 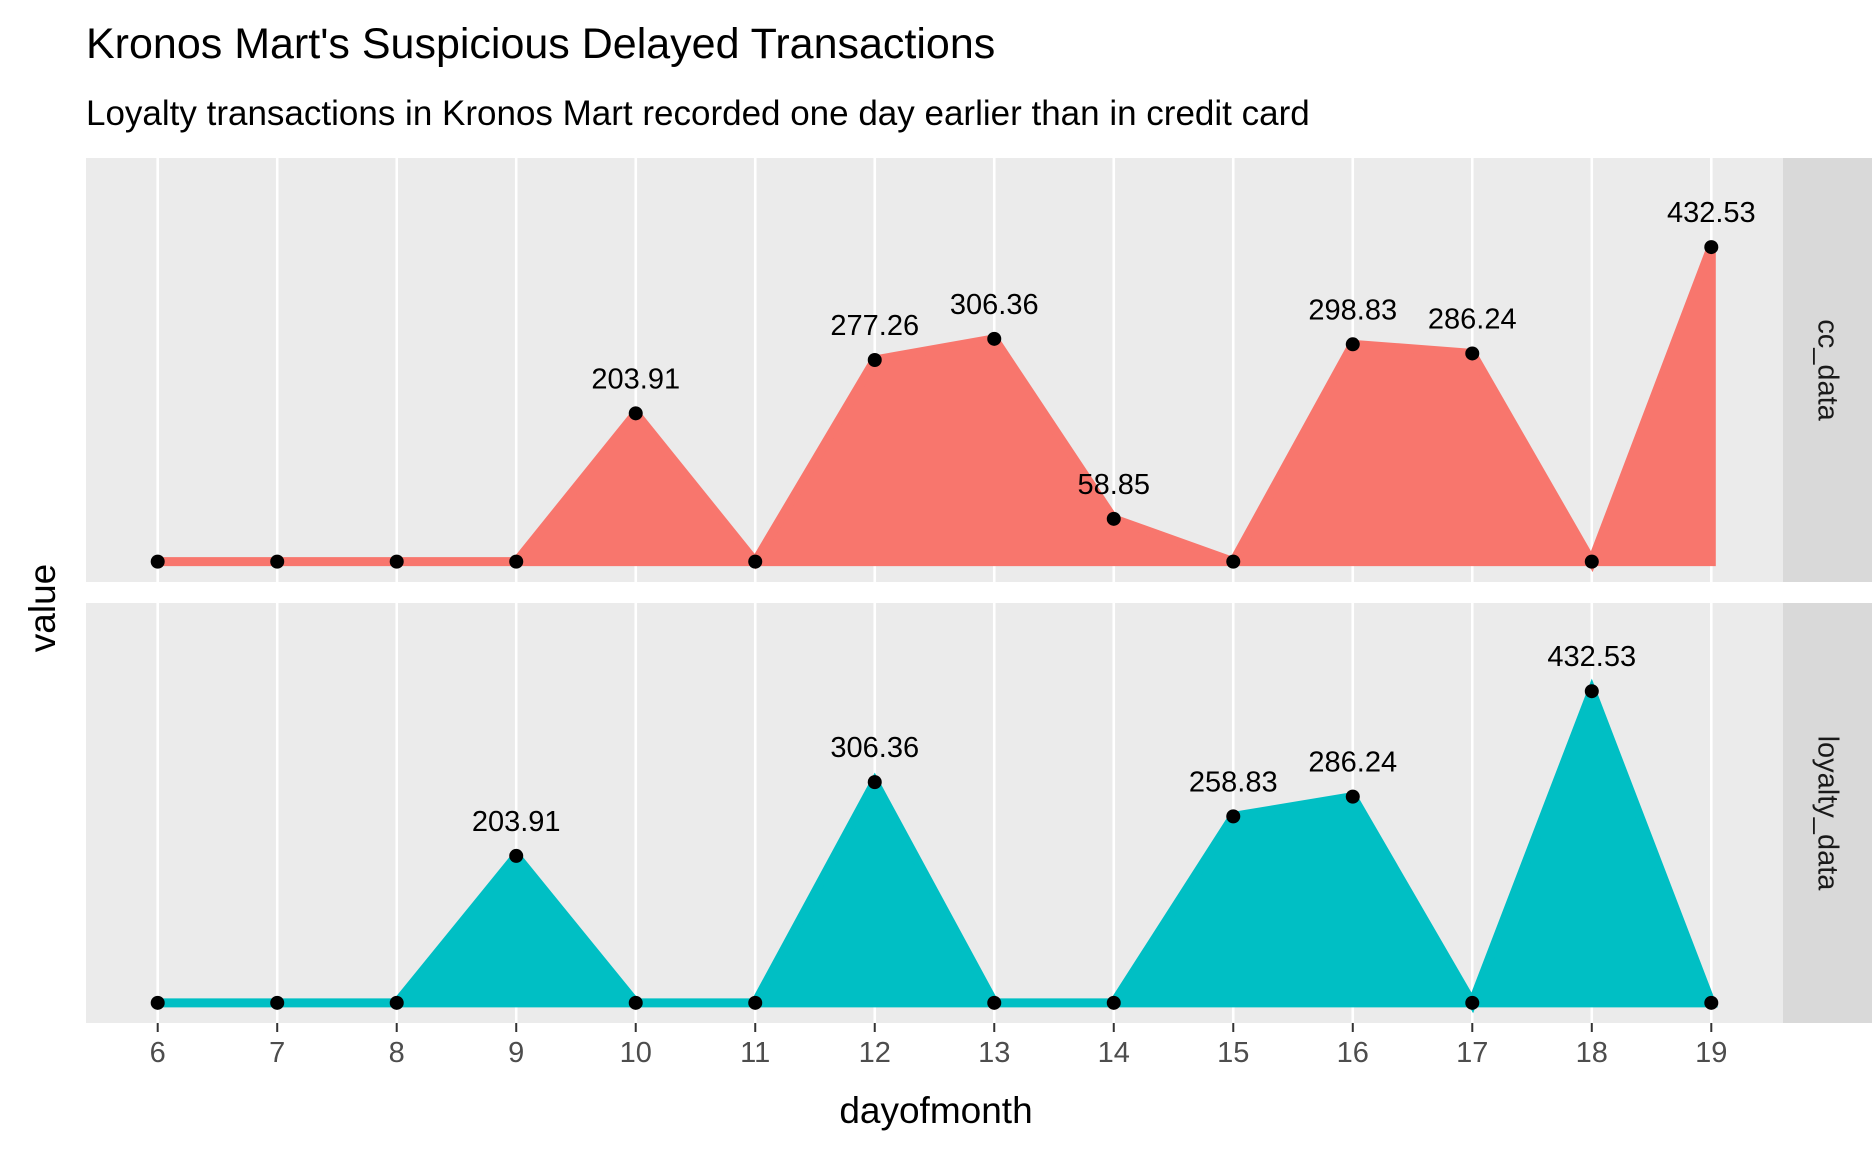 I want to click on x-tick-label: 18, so click(x=1592, y=1053).